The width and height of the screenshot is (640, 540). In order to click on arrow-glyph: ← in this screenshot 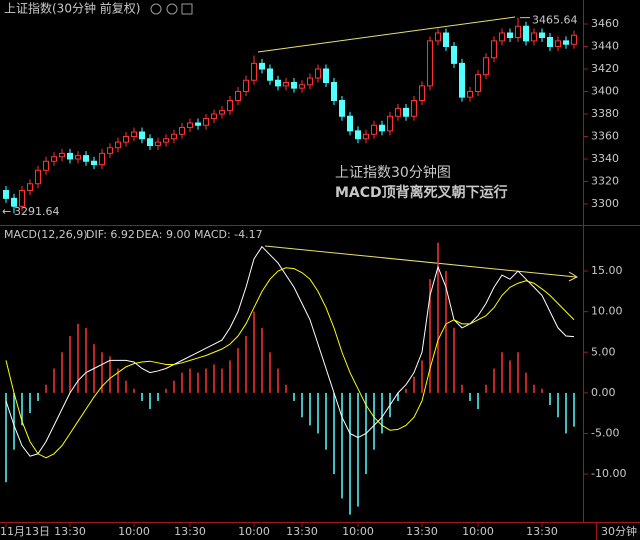, I will do `click(6, 211)`.